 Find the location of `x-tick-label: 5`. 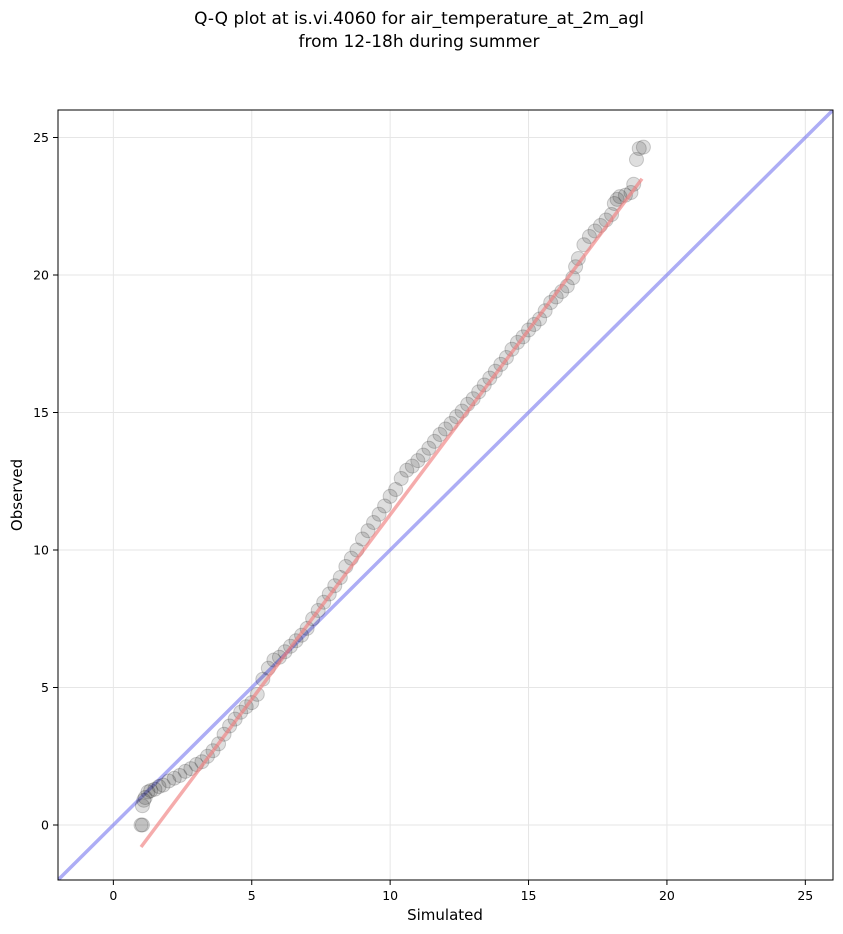

x-tick-label: 5 is located at coordinates (252, 895).